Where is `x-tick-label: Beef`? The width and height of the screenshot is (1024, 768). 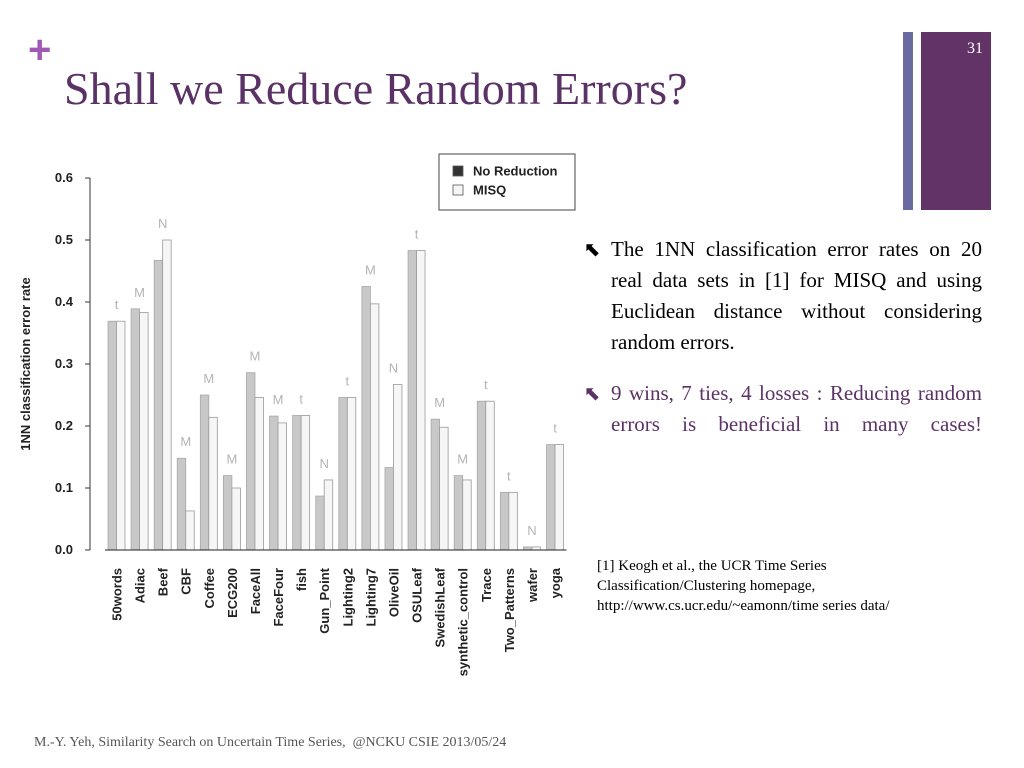
x-tick-label: Beef is located at coordinates (163, 581).